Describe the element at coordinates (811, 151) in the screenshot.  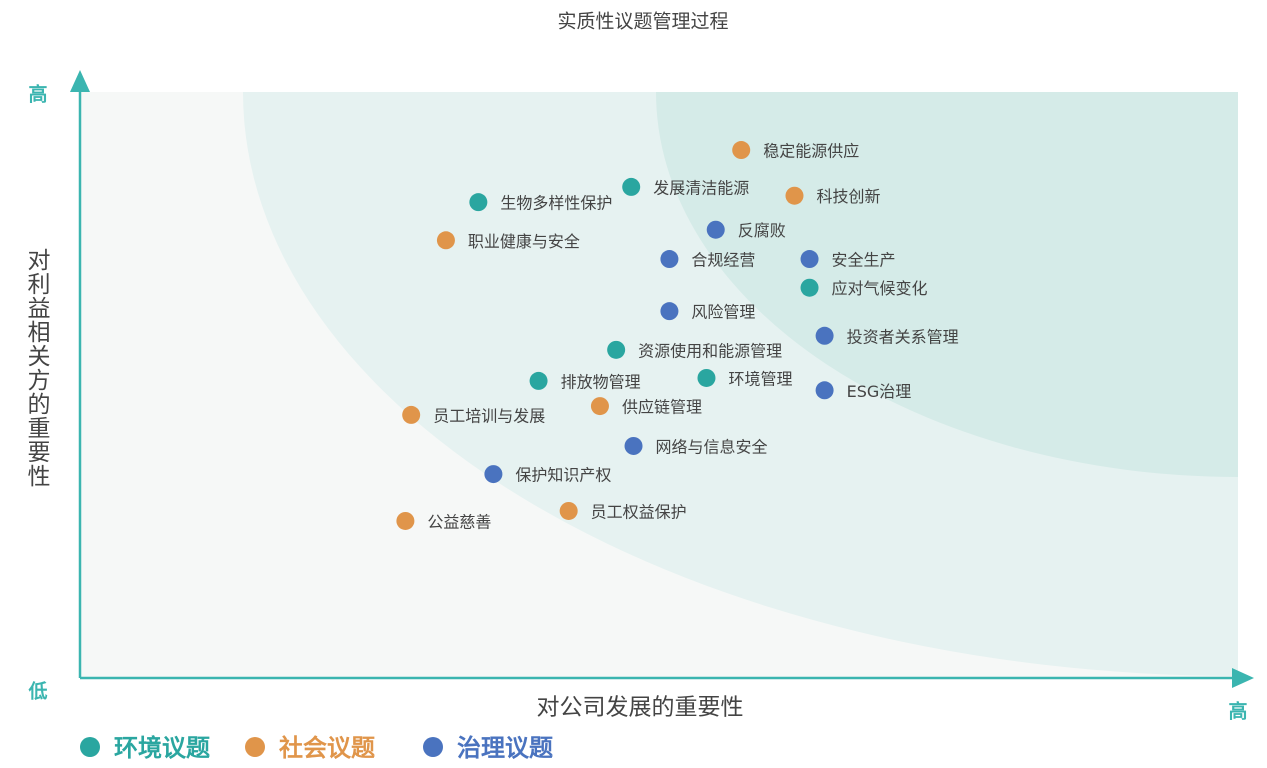
I see `point-label: 稳定能源供应` at that location.